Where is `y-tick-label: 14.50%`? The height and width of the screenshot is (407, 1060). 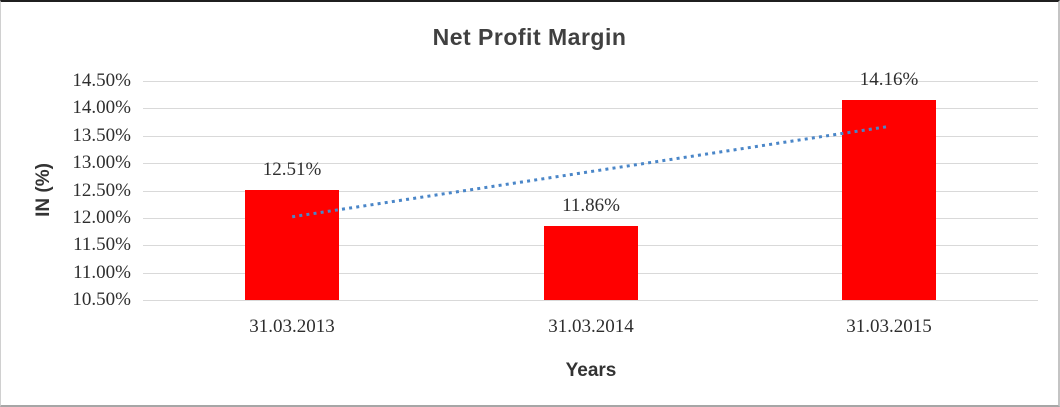
y-tick-label: 14.50% is located at coordinates (101, 80).